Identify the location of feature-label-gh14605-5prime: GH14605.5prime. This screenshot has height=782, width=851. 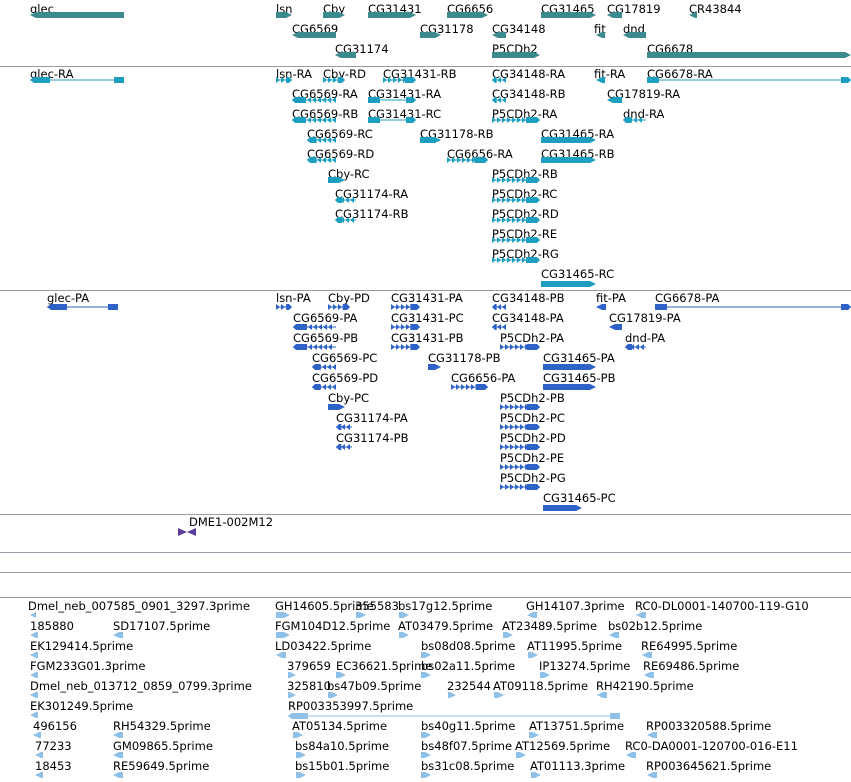
(324, 606).